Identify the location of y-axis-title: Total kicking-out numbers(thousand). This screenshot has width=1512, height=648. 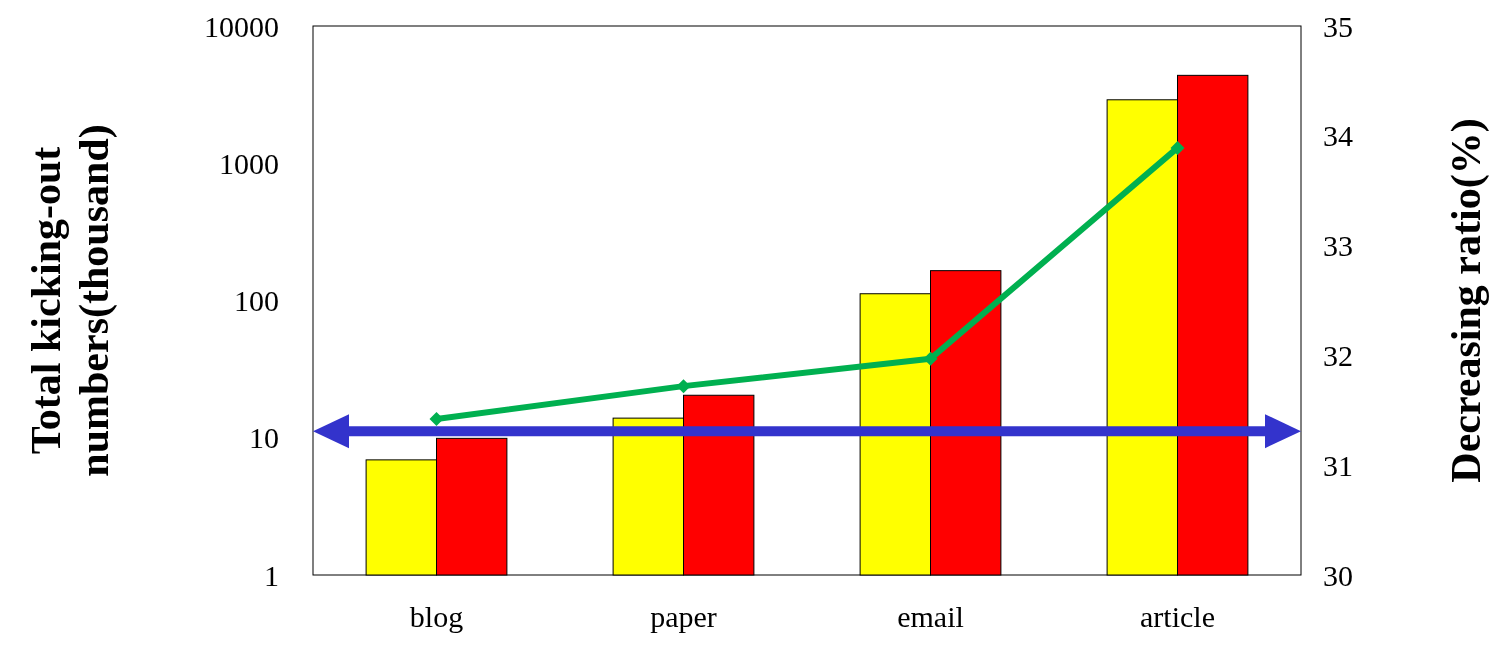
(70, 300).